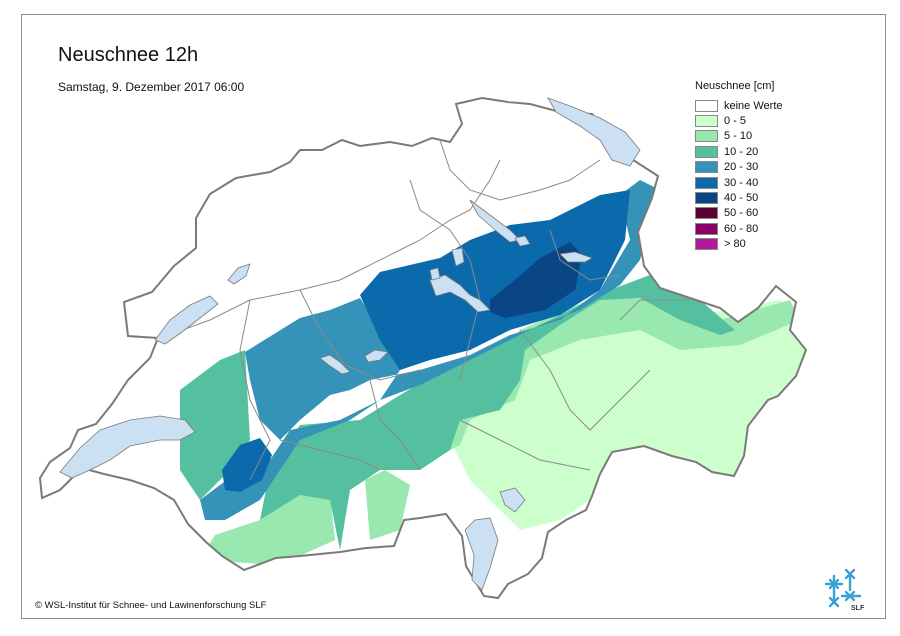 This screenshot has height=636, width=900. I want to click on lake-brienz, so click(376, 356).